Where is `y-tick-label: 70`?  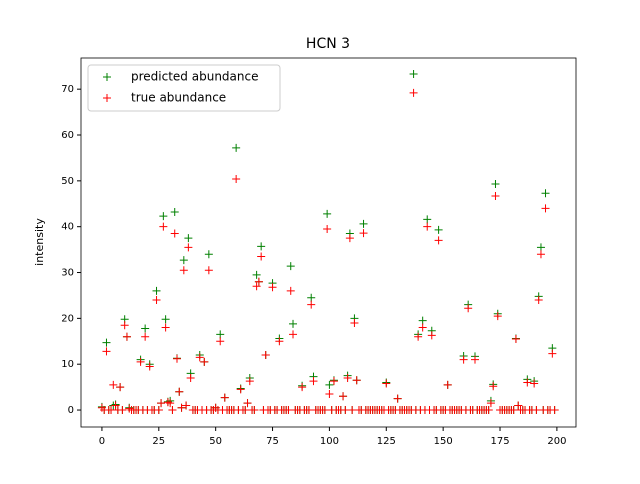 y-tick-label: 70 is located at coordinates (67, 89).